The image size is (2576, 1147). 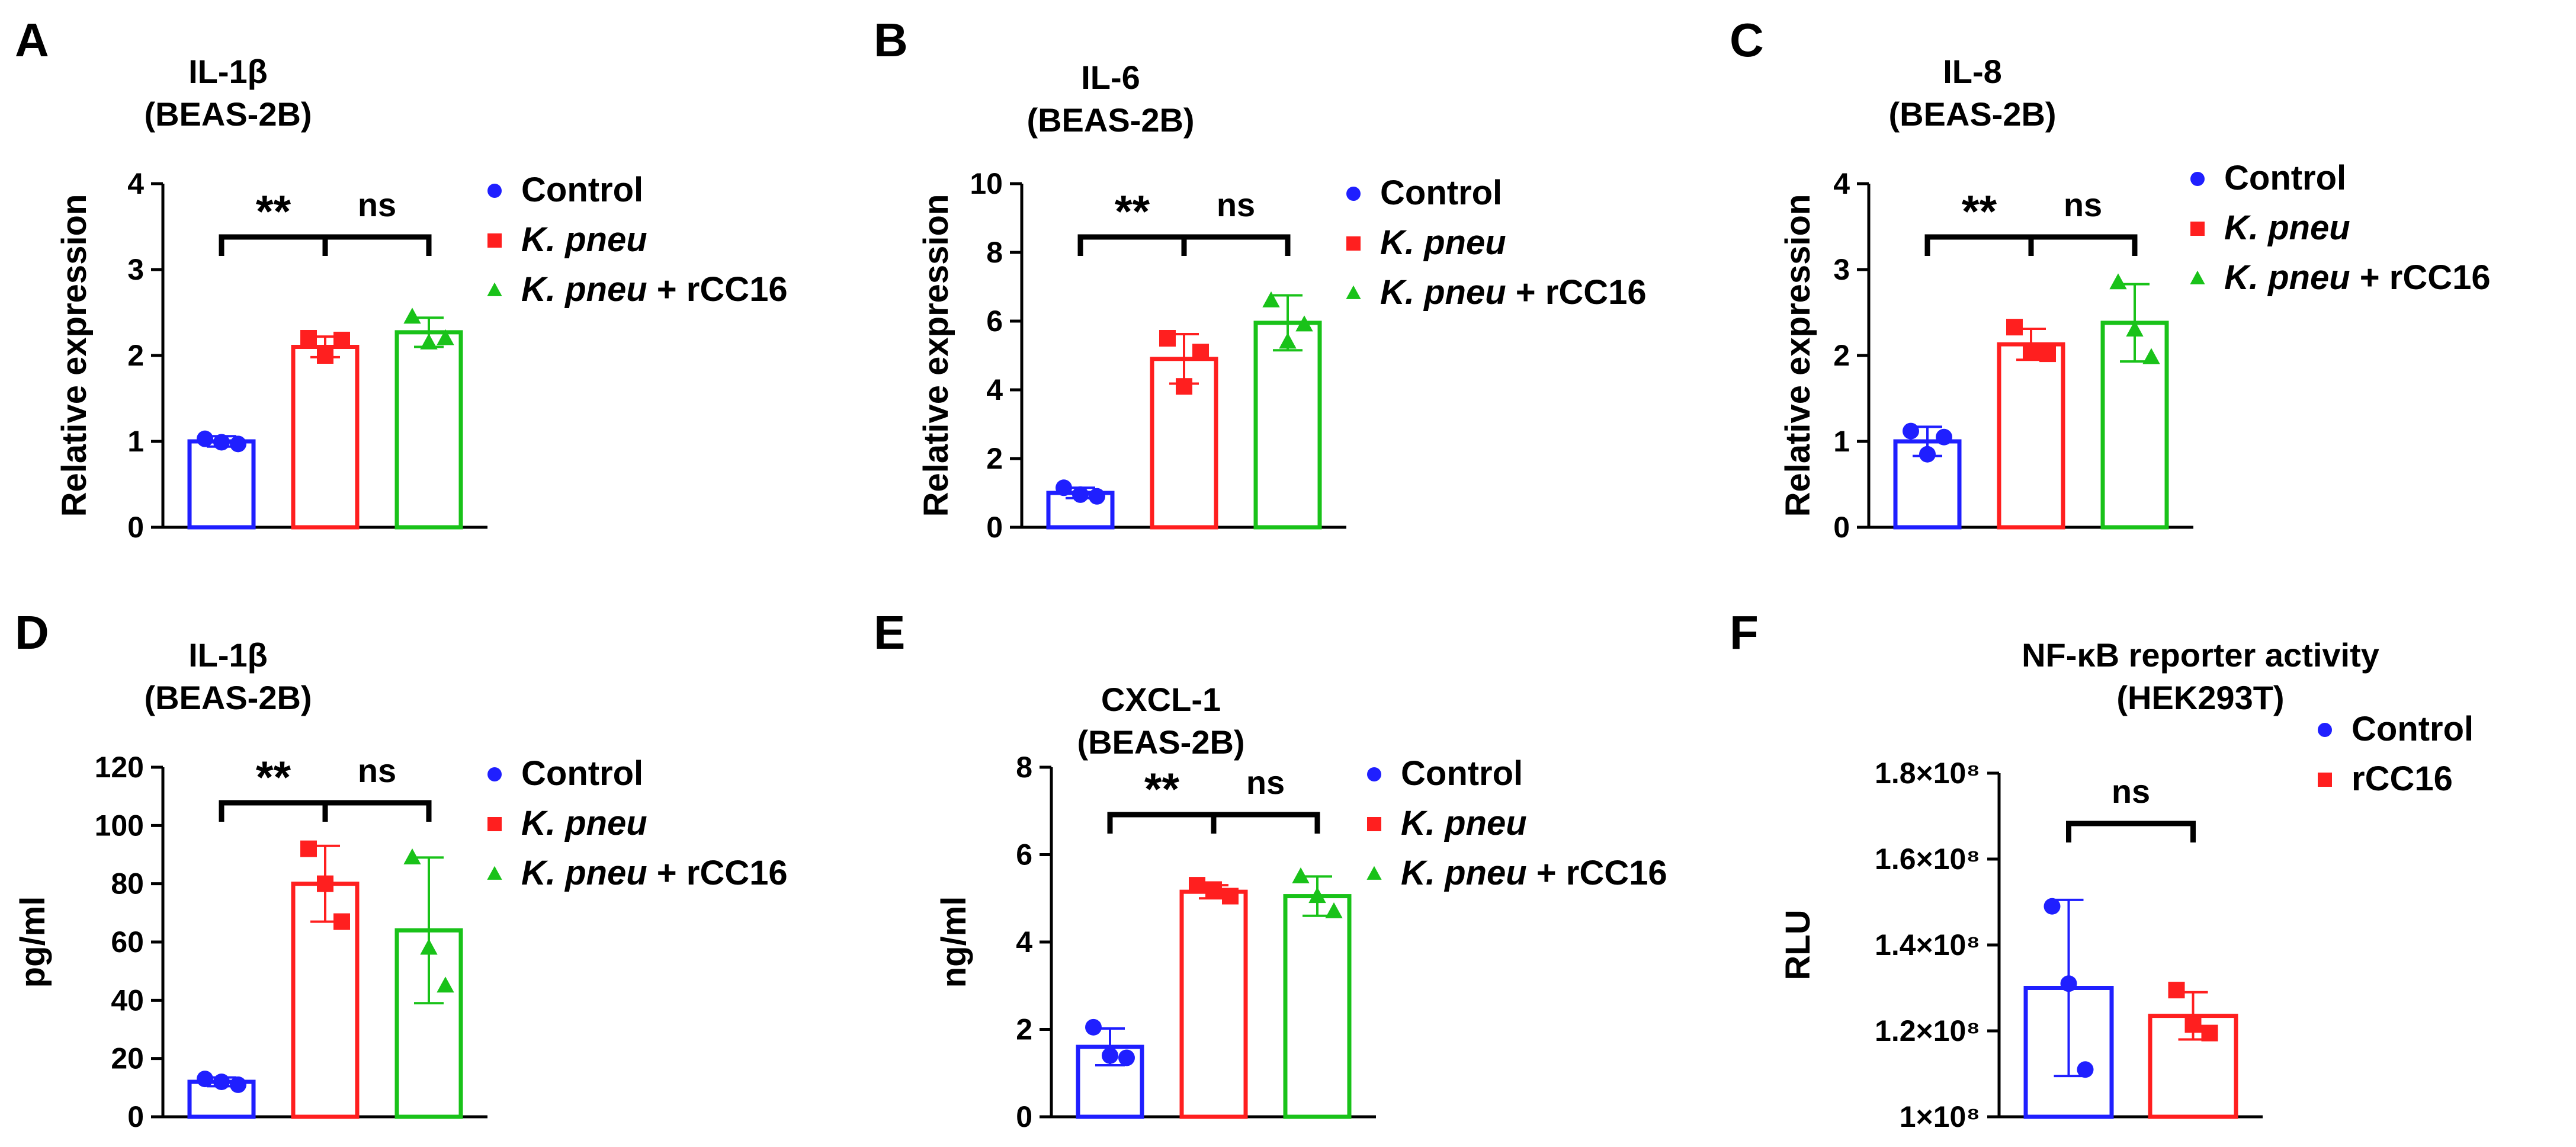 I want to click on legend-entry: Control, so click(x=1462, y=773).